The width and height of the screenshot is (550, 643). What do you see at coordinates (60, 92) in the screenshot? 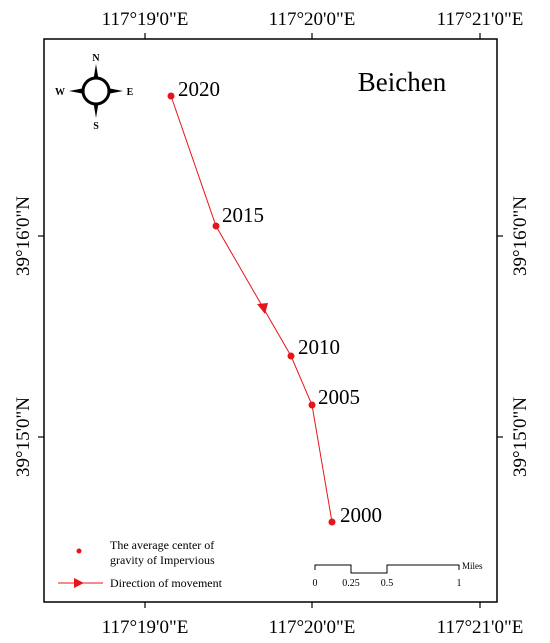
I see `compass-w: W` at bounding box center [60, 92].